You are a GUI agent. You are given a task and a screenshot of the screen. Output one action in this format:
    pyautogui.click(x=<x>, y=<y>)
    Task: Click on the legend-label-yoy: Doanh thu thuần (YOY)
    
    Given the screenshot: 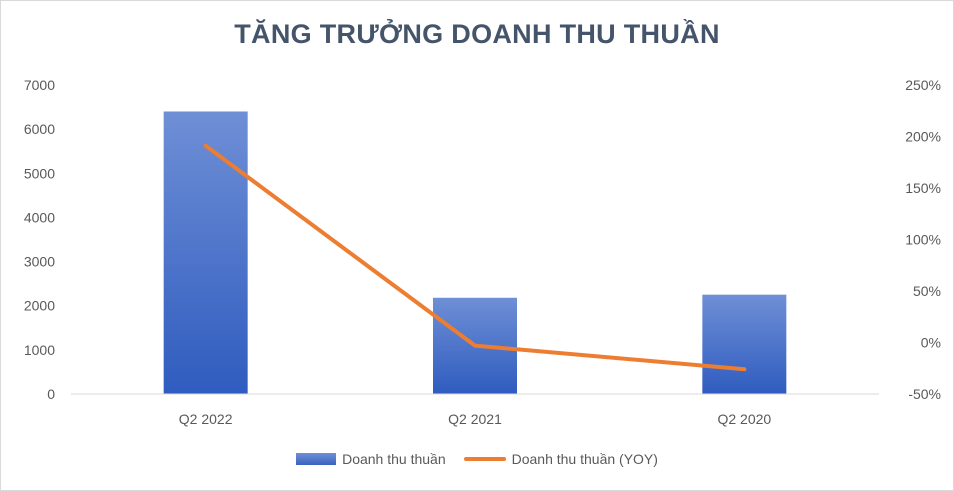 What is the action you would take?
    pyautogui.click(x=584, y=459)
    